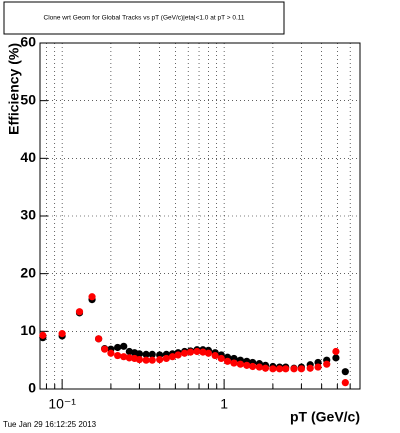 The height and width of the screenshot is (433, 400). What do you see at coordinates (28, 99) in the screenshot?
I see `y-tick-label: 50` at bounding box center [28, 99].